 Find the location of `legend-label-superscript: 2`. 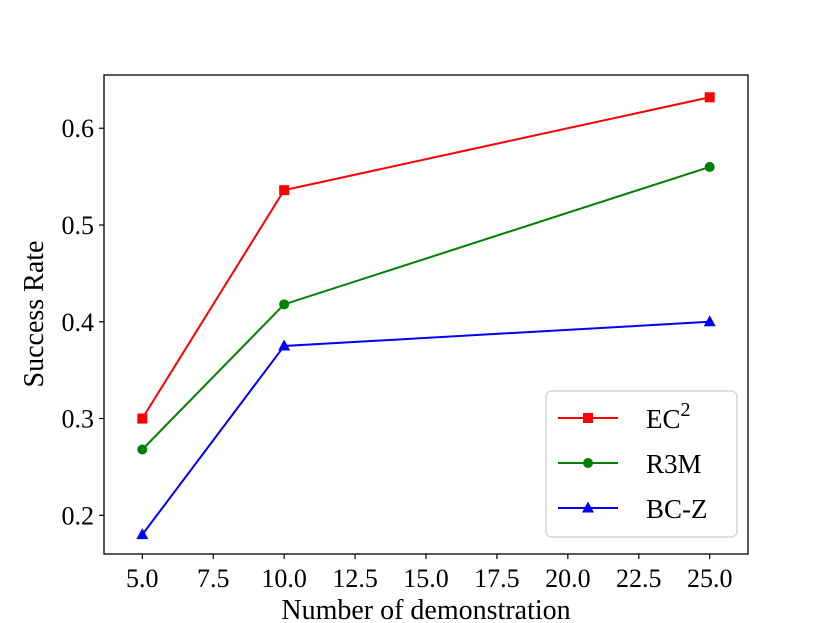

legend-label-superscript: 2 is located at coordinates (686, 410).